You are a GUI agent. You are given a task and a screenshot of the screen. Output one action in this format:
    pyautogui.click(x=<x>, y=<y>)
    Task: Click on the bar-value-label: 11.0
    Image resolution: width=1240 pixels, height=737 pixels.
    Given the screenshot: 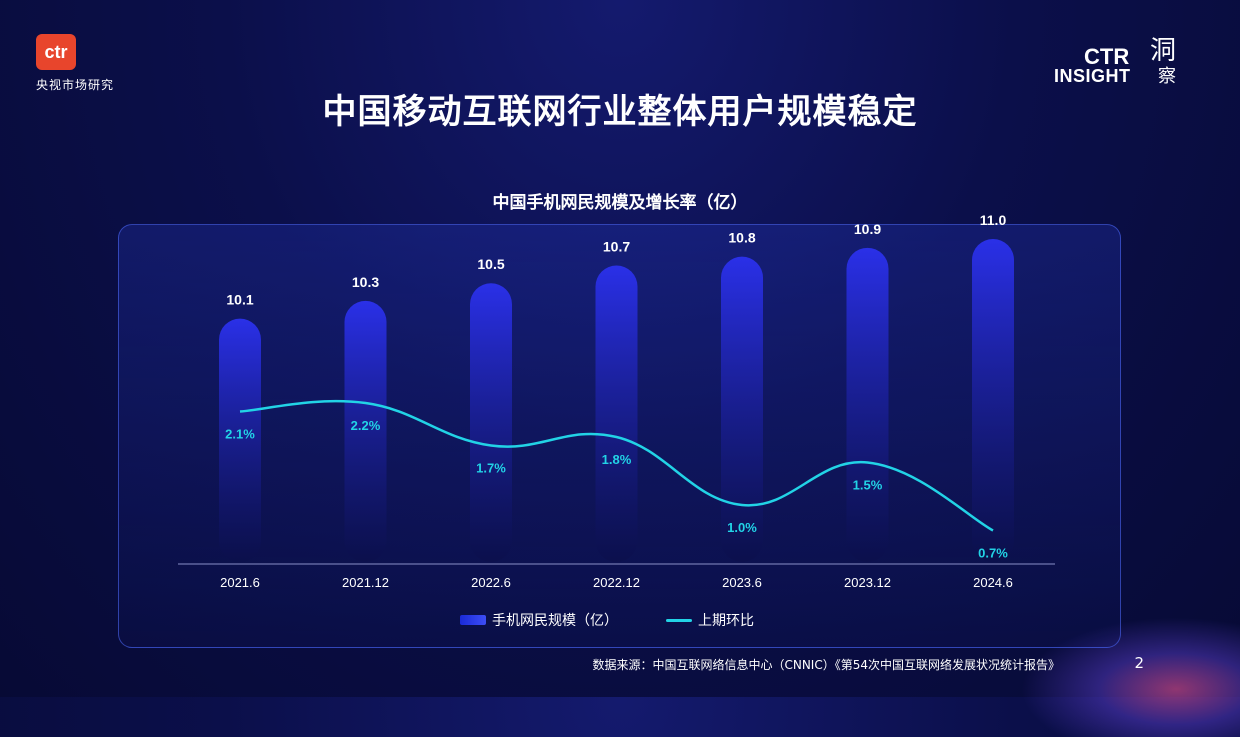 What is the action you would take?
    pyautogui.click(x=993, y=220)
    